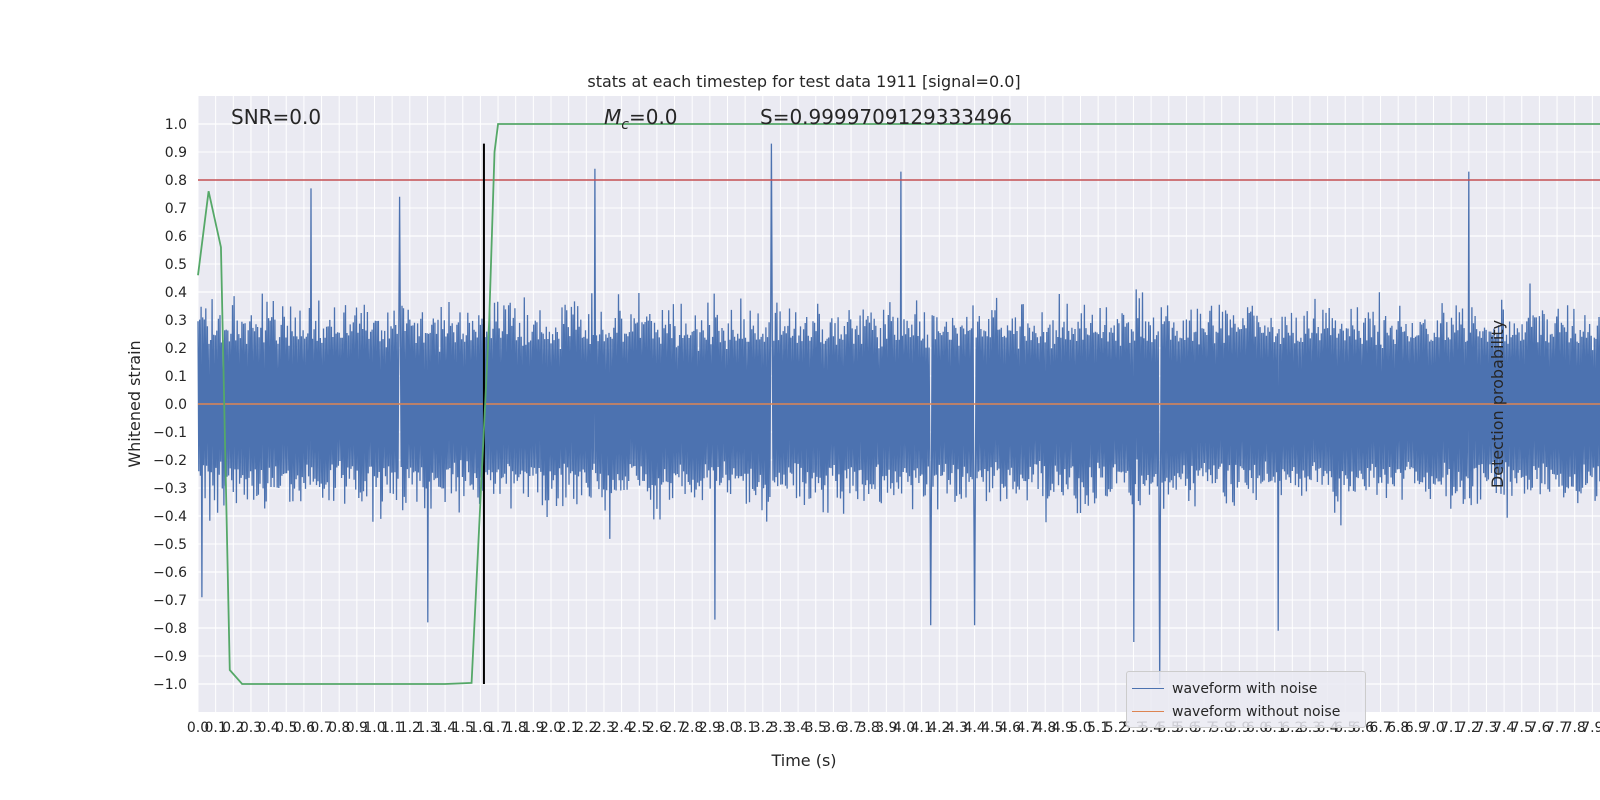 The image size is (1600, 800). What do you see at coordinates (833, 728) in the screenshot?
I see `x-tick-label: 3.6` at bounding box center [833, 728].